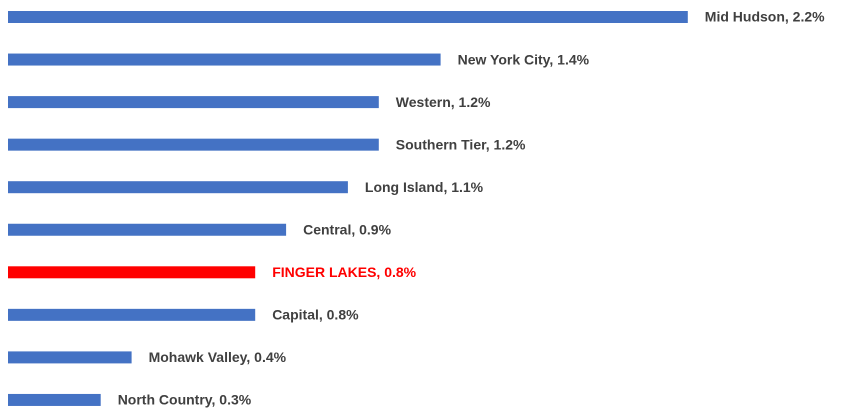 The image size is (845, 414). I want to click on data-label: FINGER LAKES, 0.8%, so click(344, 272).